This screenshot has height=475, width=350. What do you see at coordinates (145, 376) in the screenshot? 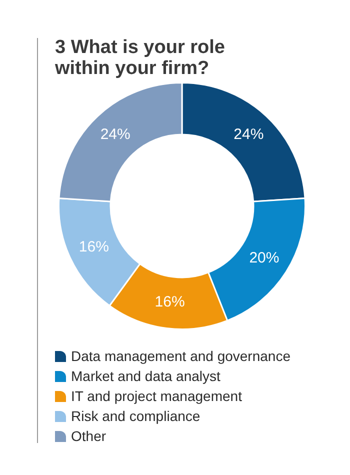
I see `legend-label: Market and data analyst` at bounding box center [145, 376].